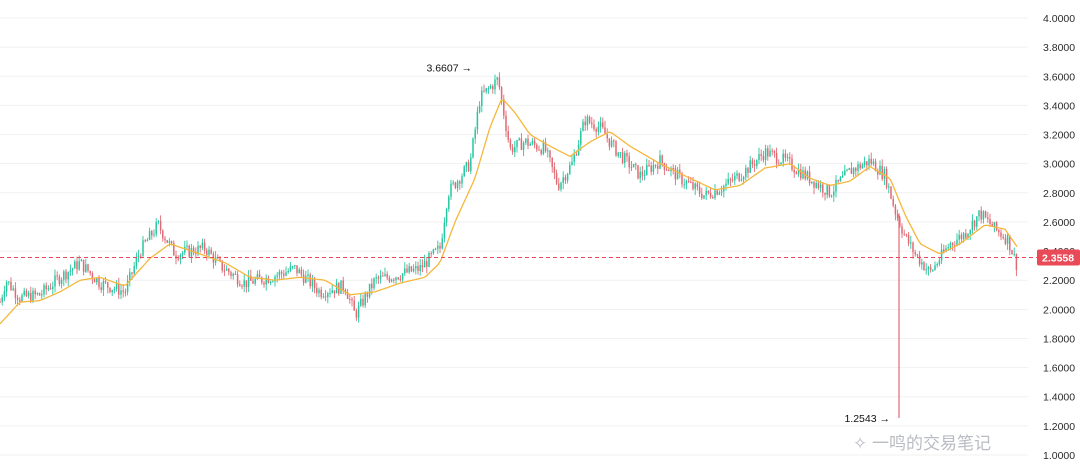 Image resolution: width=1080 pixels, height=475 pixels. Describe the element at coordinates (1059, 427) in the screenshot. I see `y-tick-label: 1.2000` at that location.